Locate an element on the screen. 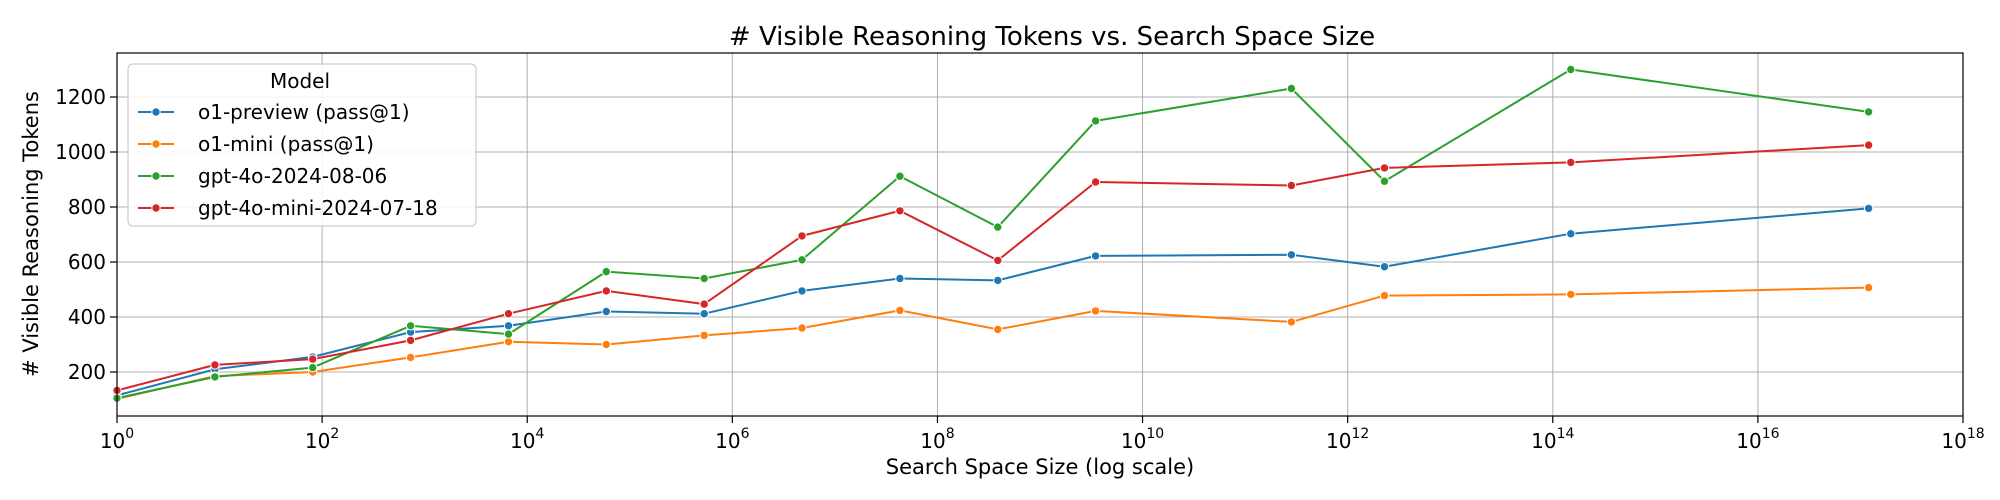 Image resolution: width=2000 pixels, height=500 pixels. y-tick-label: 400 is located at coordinates (87, 317).